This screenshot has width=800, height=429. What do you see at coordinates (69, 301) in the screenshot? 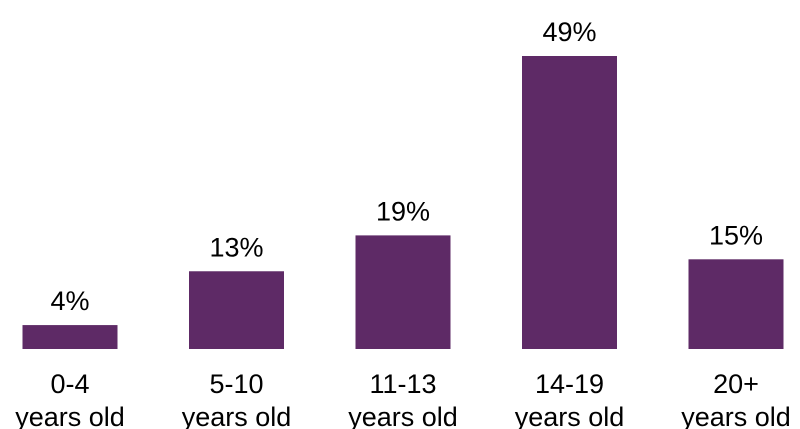
I see `value-label-0: 4%` at bounding box center [69, 301].